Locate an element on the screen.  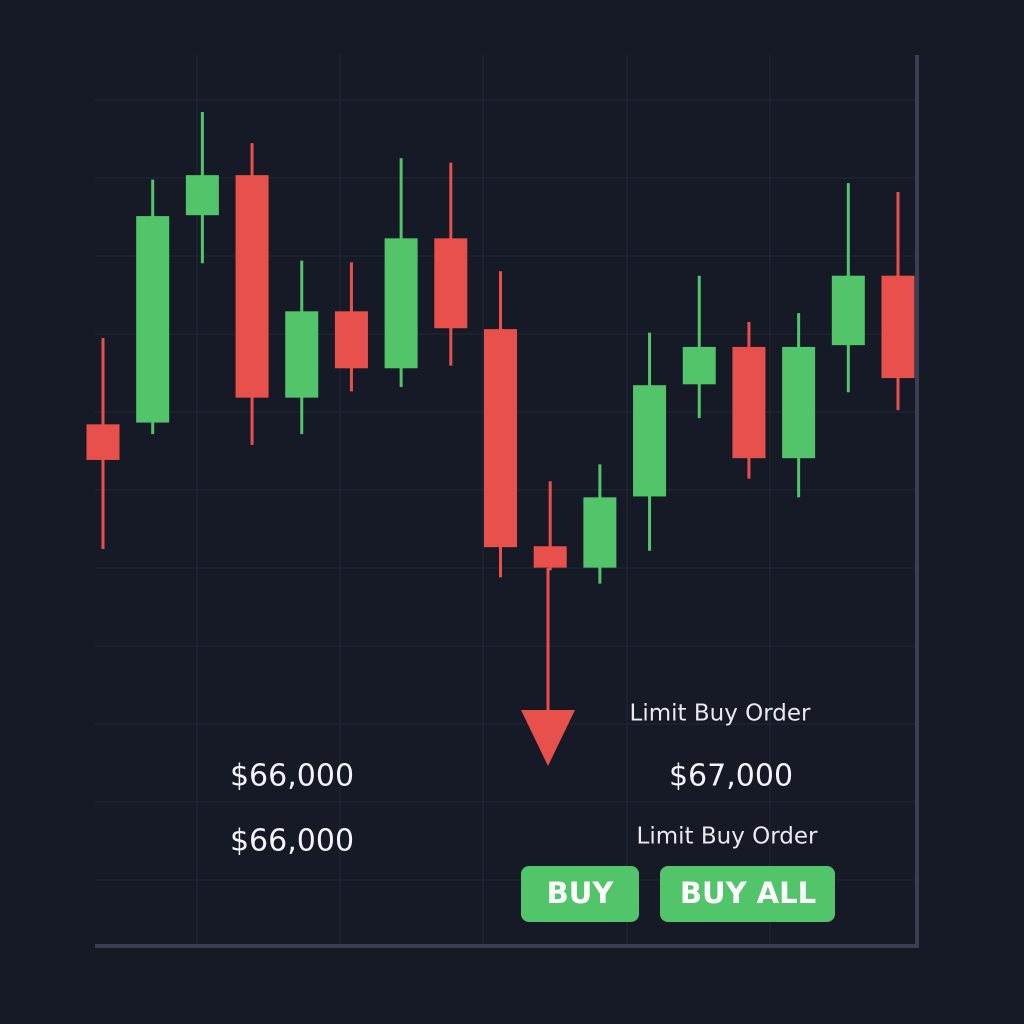
buy-all-button: BUY ALL is located at coordinates (747, 894).